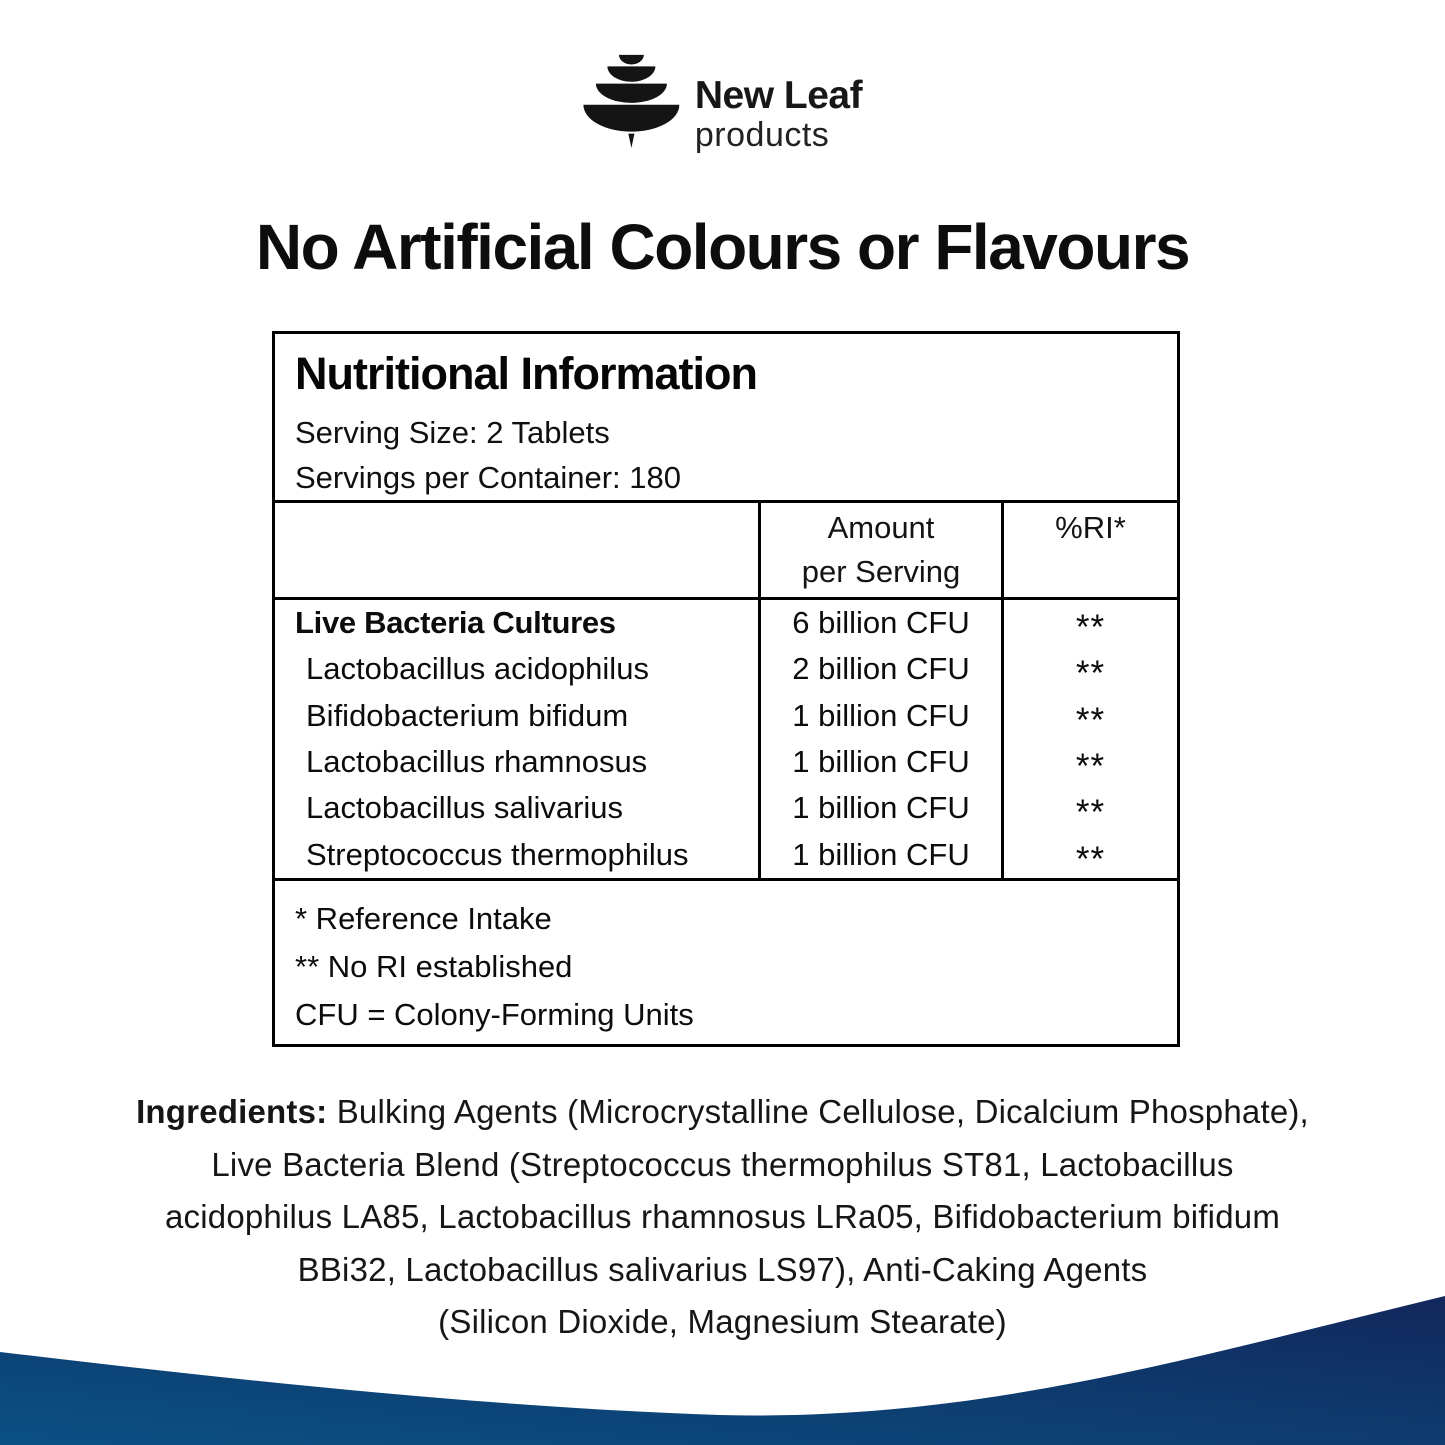  What do you see at coordinates (232, 1111) in the screenshot?
I see `ingredients-label: Ingredients:` at bounding box center [232, 1111].